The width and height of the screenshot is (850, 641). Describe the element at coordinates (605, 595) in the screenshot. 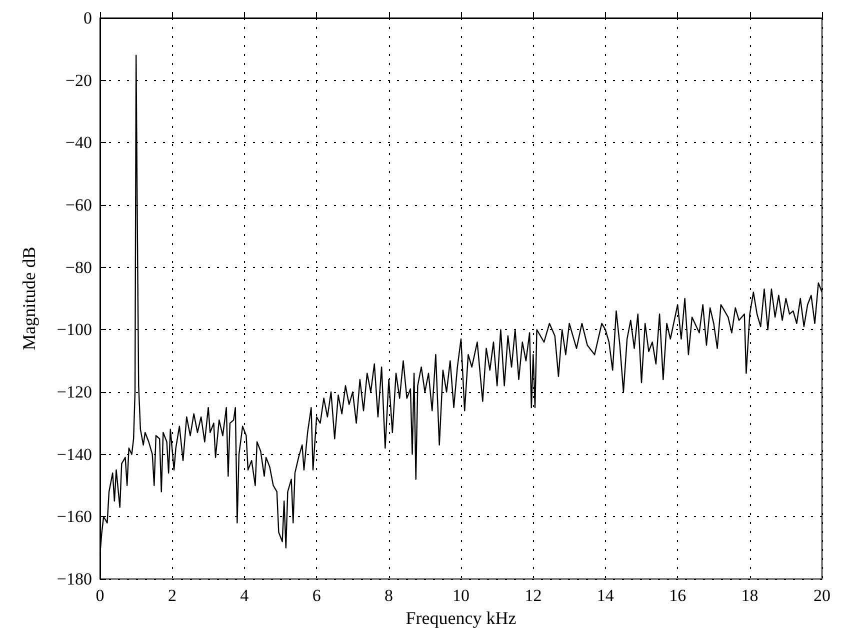

I see `x-tick-label: 14` at that location.